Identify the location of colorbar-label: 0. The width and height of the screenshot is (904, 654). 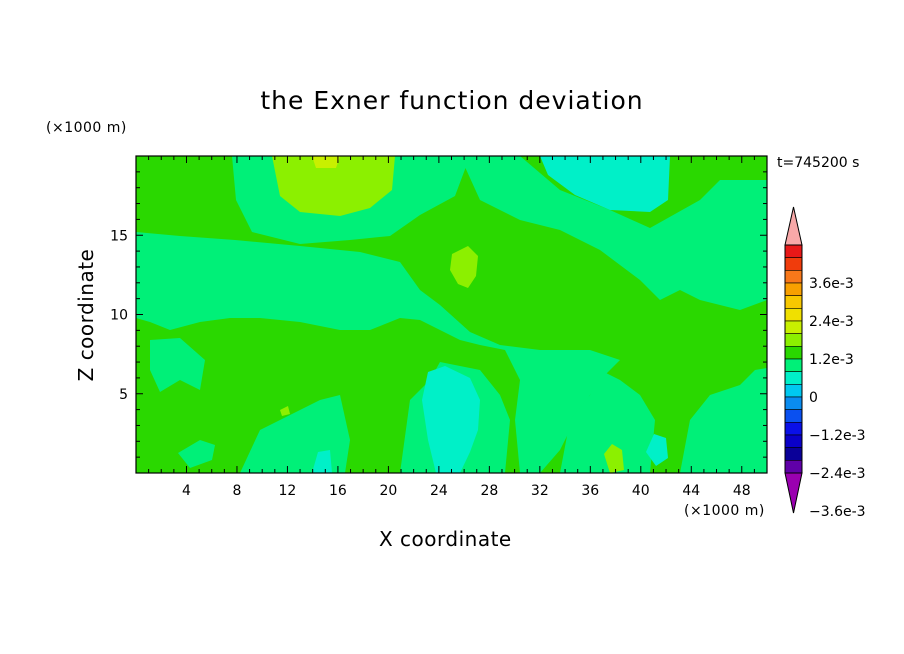
(813, 398).